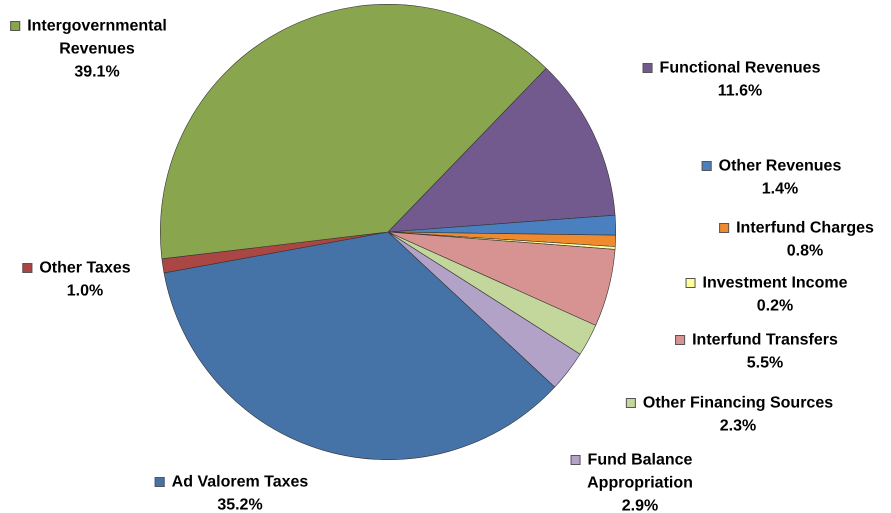 Image resolution: width=891 pixels, height=513 pixels. I want to click on legend-label: Ad Valorem Taxes, so click(240, 481).